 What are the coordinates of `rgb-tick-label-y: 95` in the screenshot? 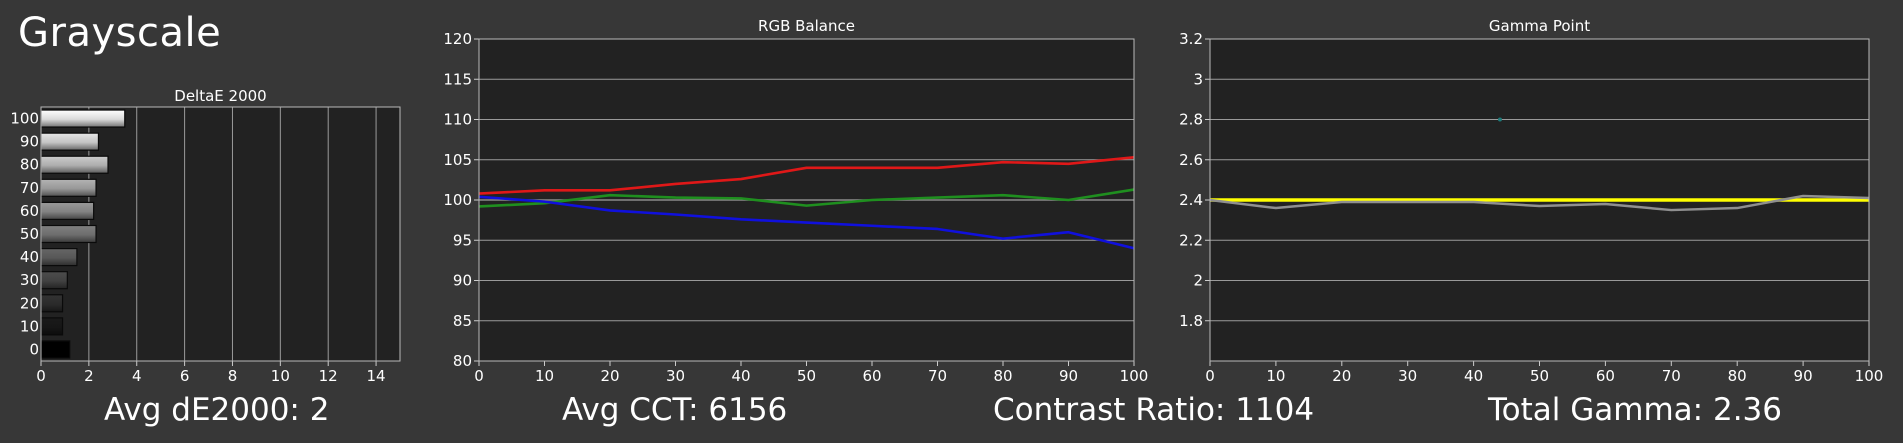 It's located at (462, 240).